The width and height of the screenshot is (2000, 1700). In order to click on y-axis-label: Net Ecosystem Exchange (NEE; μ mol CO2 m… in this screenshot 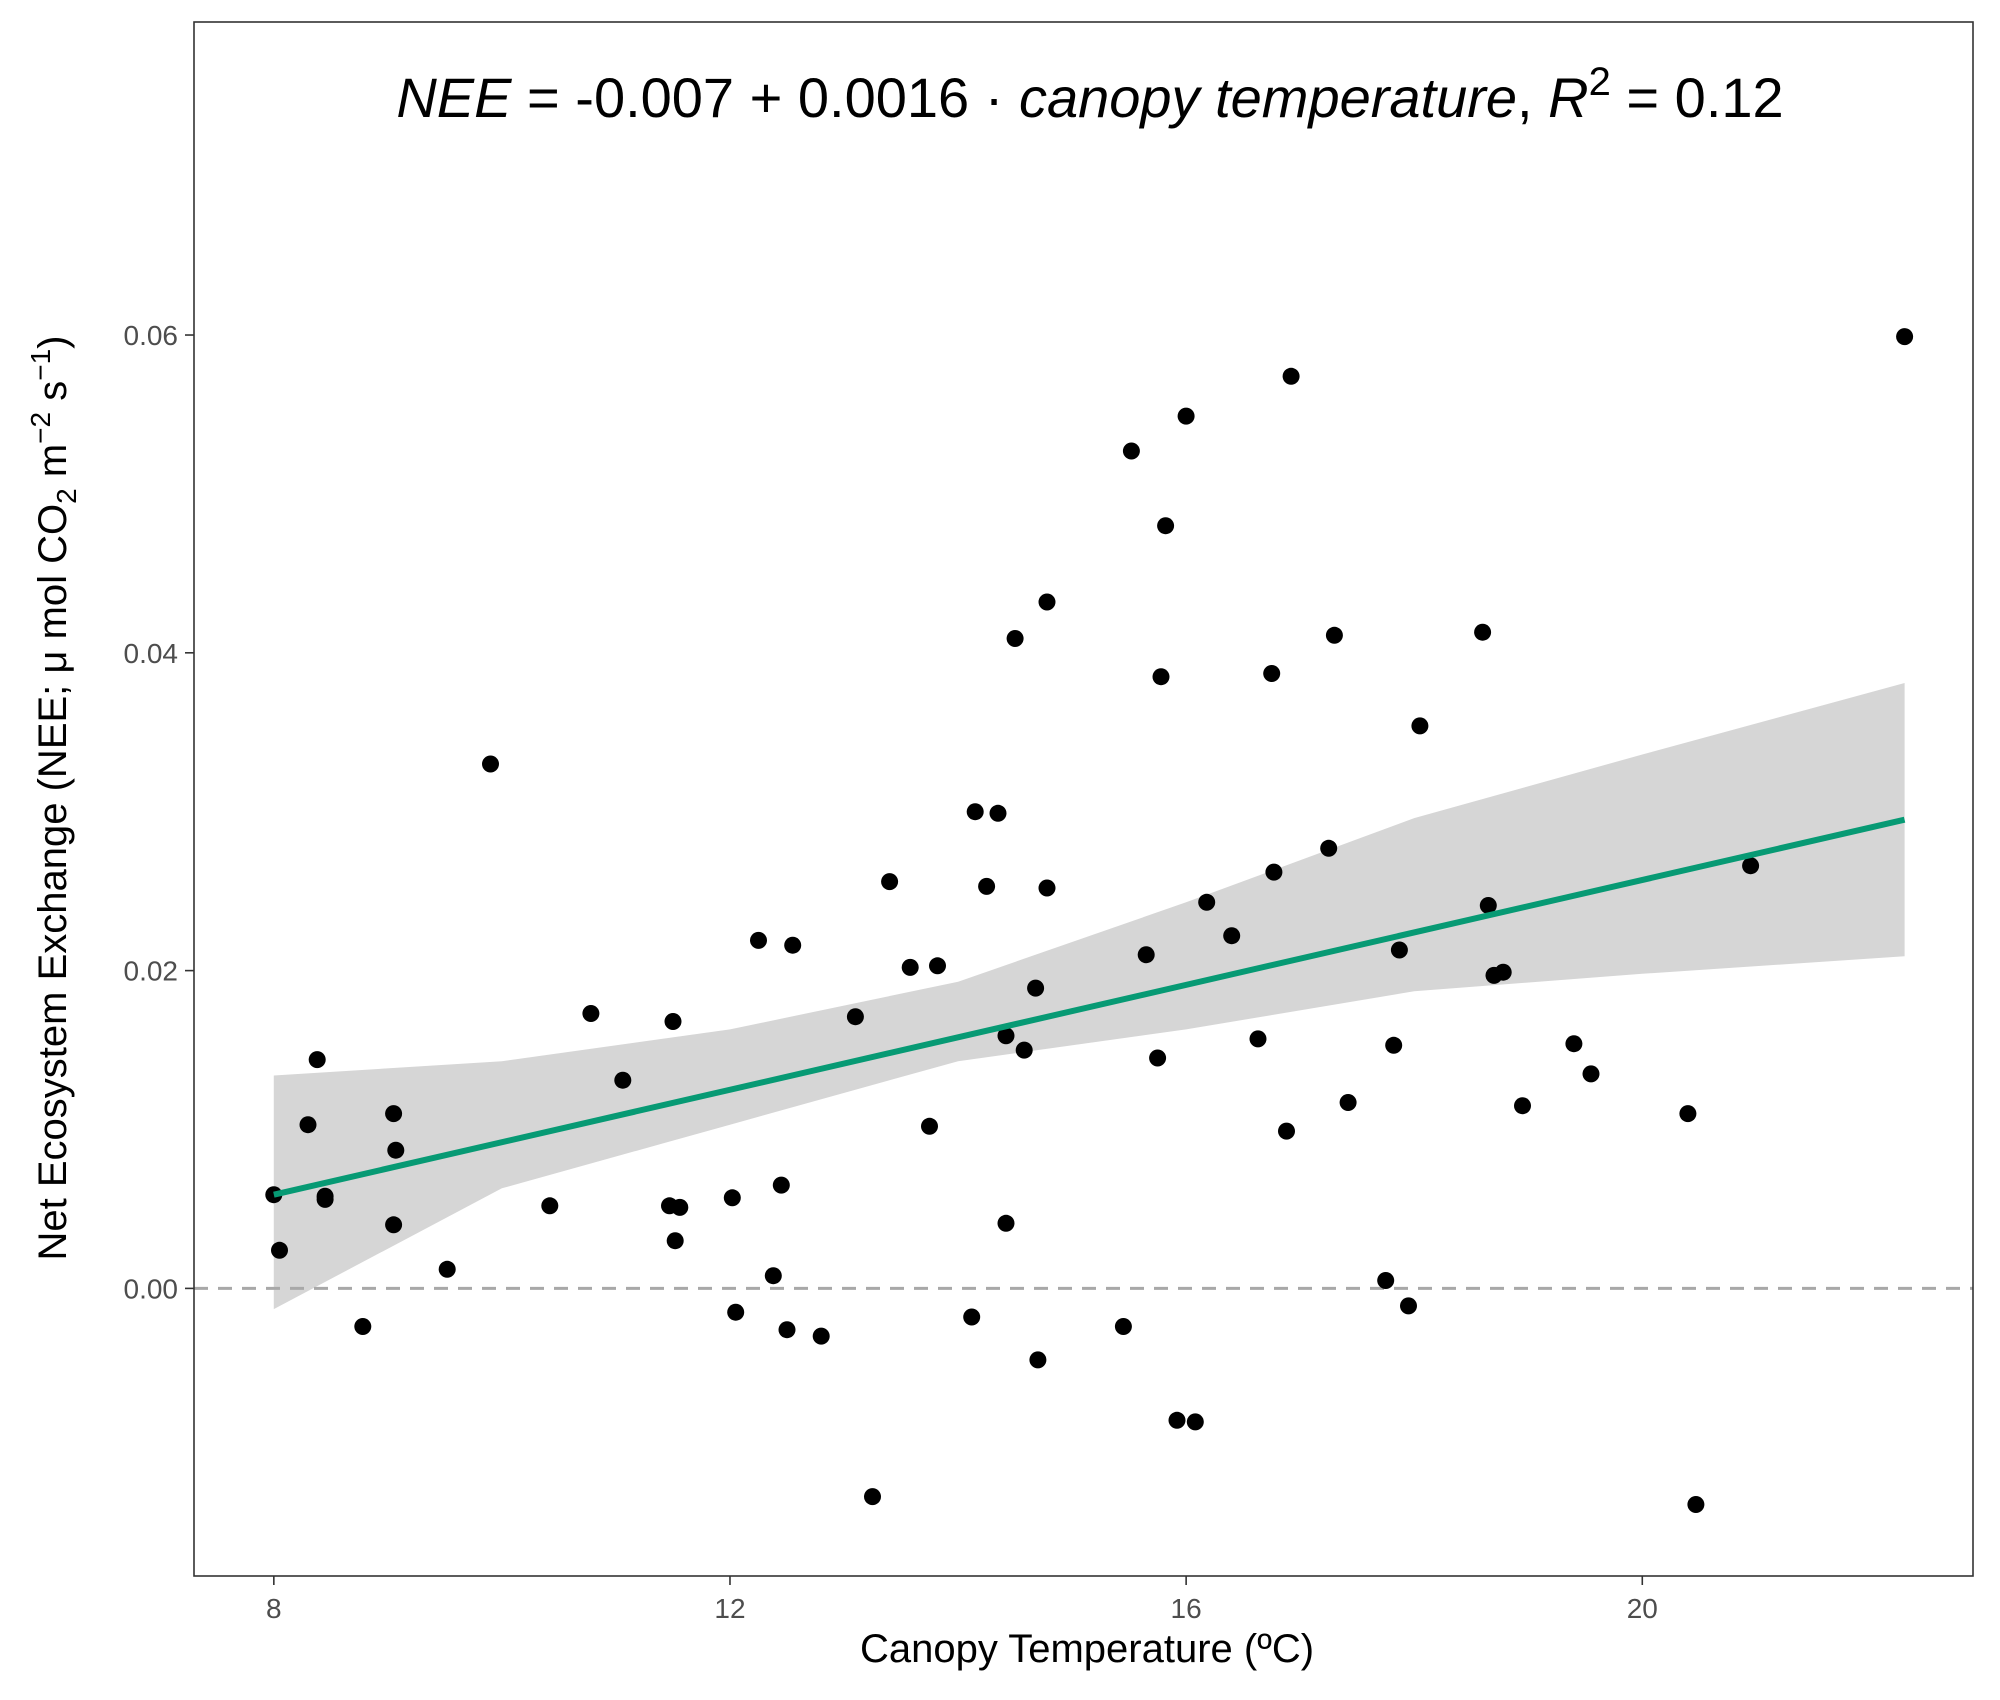, I will do `click(53, 798)`.